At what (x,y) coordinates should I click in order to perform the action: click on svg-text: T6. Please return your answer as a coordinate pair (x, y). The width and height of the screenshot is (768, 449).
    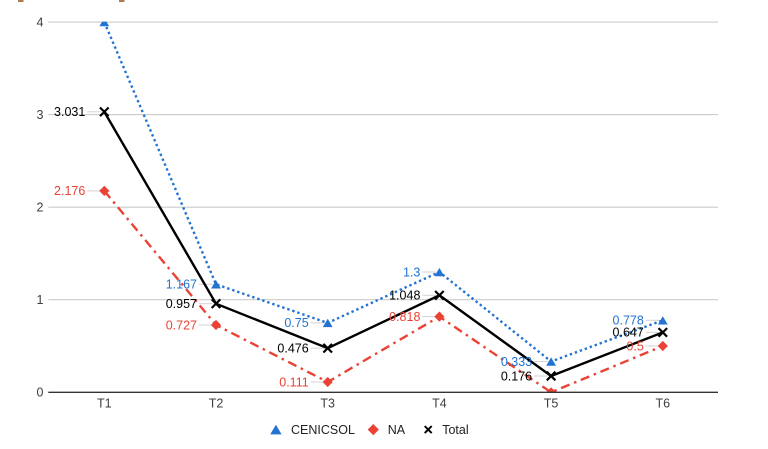
    Looking at the image, I should click on (663, 403).